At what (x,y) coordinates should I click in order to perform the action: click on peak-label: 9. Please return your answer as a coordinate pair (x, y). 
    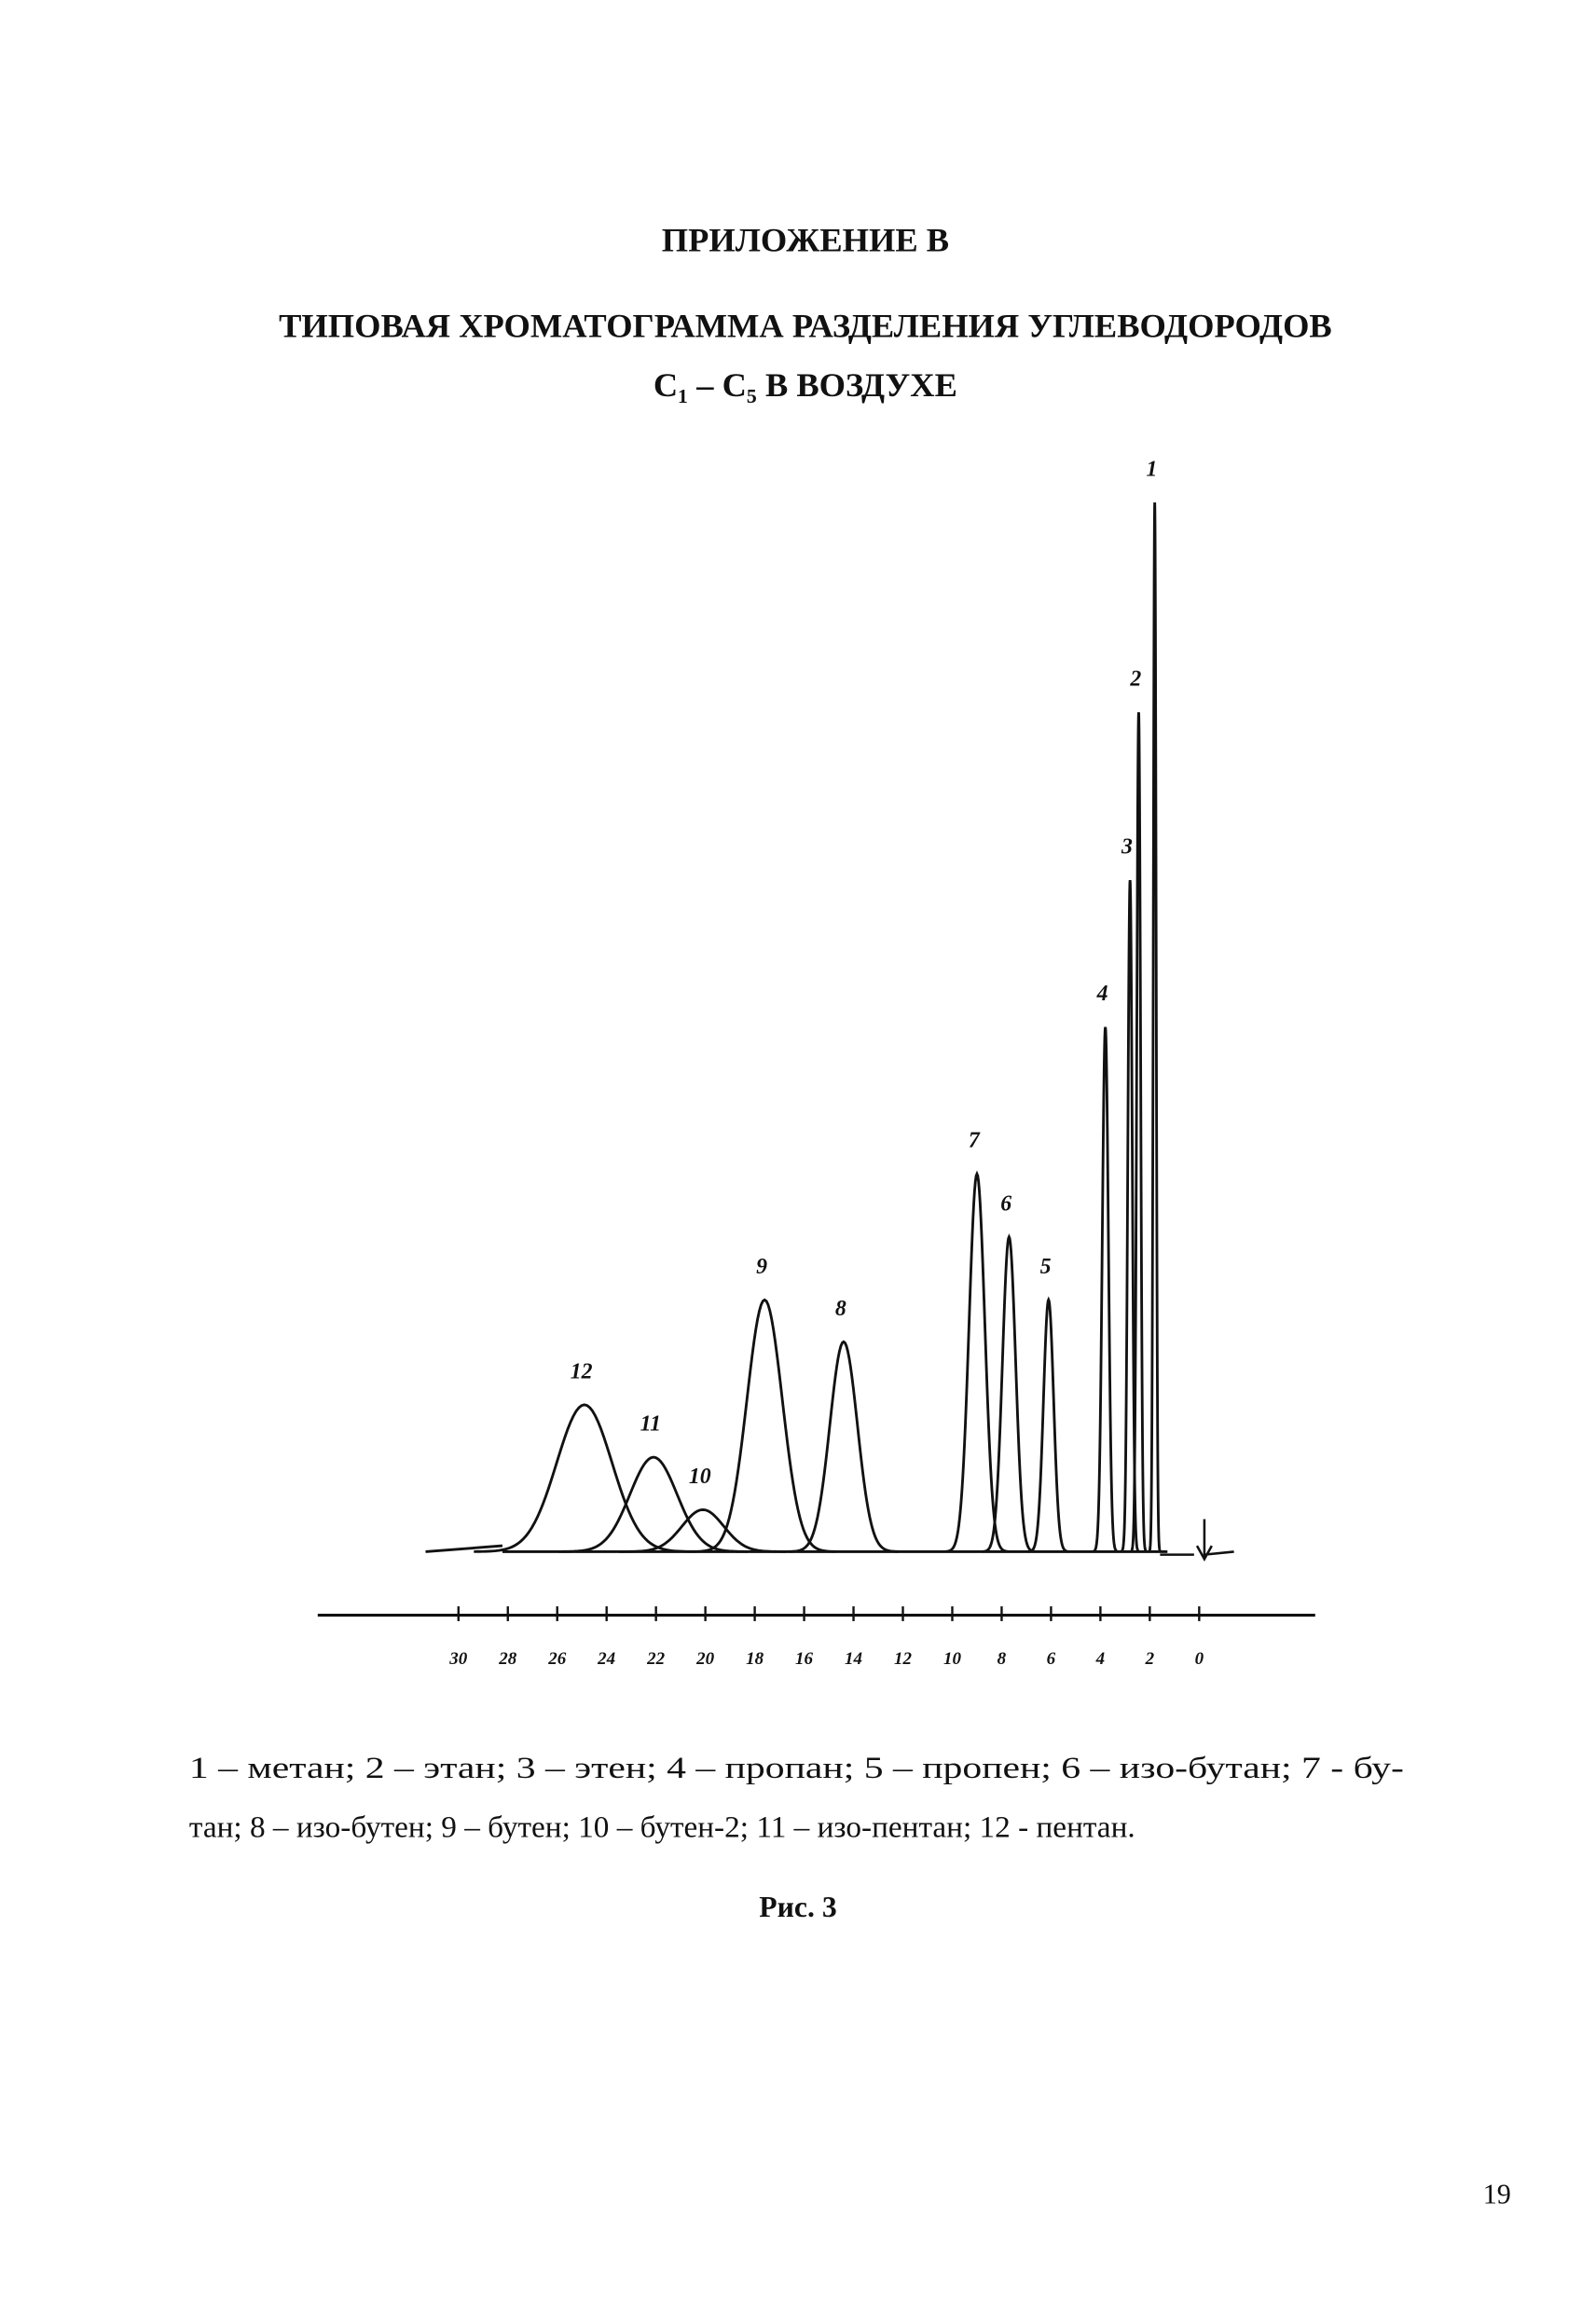
    Looking at the image, I should click on (761, 1267).